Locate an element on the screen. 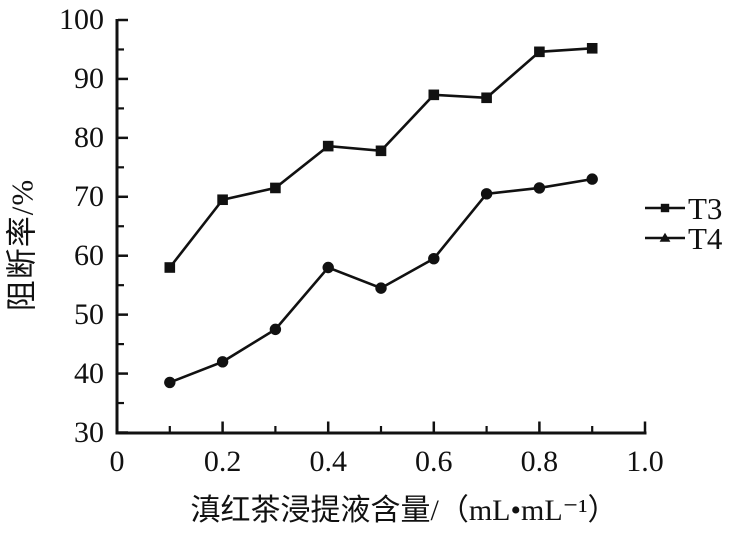 The image size is (735, 537). y-tick-label: 70 is located at coordinates (89, 196).